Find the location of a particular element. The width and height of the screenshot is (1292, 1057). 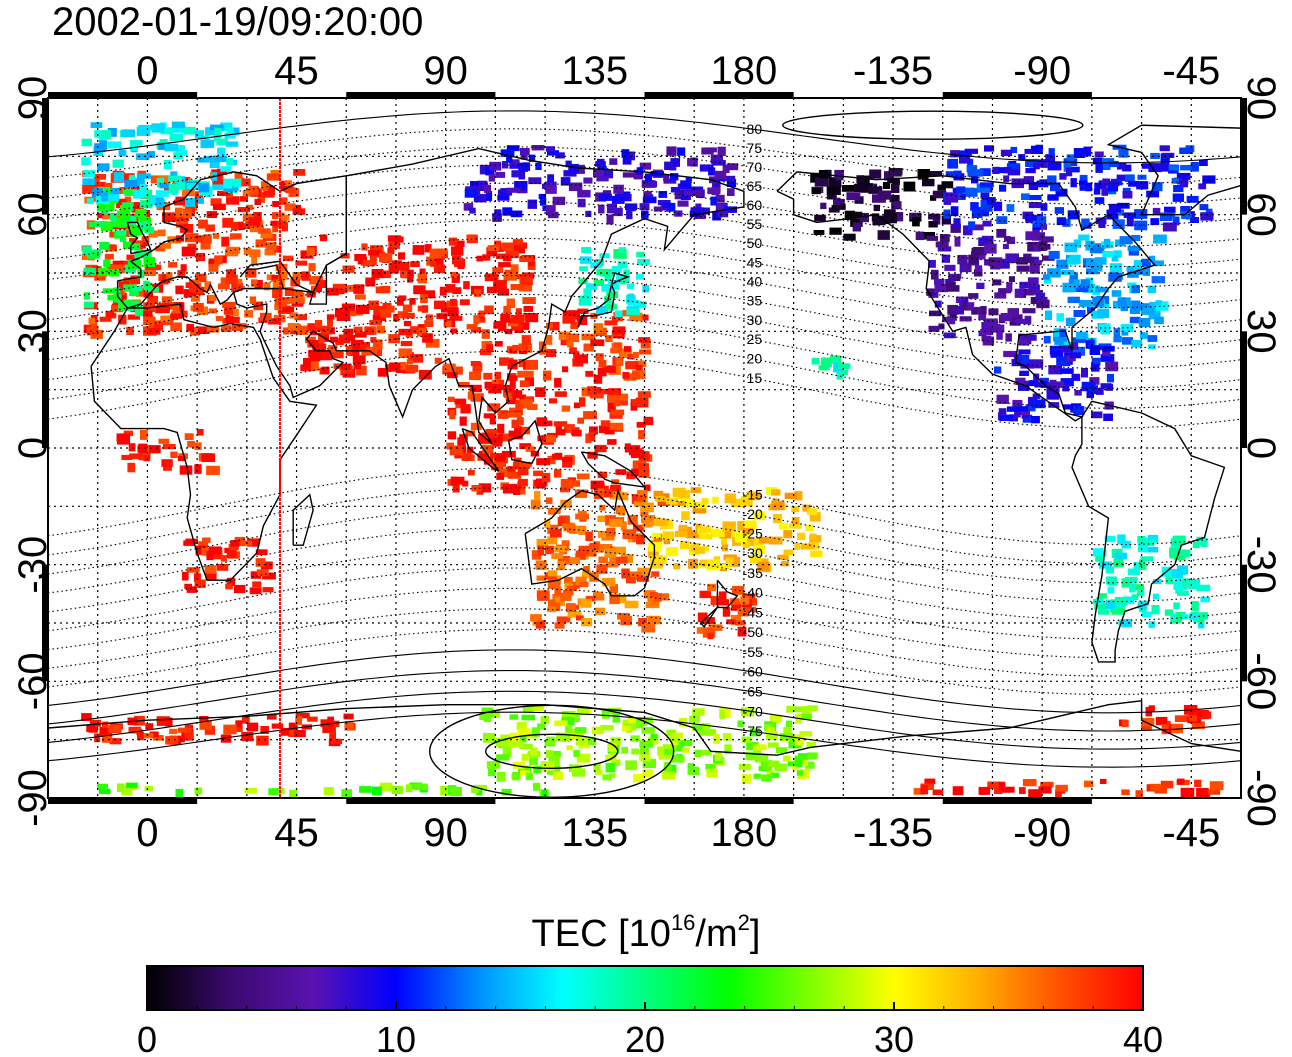

contour-label: -65 is located at coordinates (753, 691).